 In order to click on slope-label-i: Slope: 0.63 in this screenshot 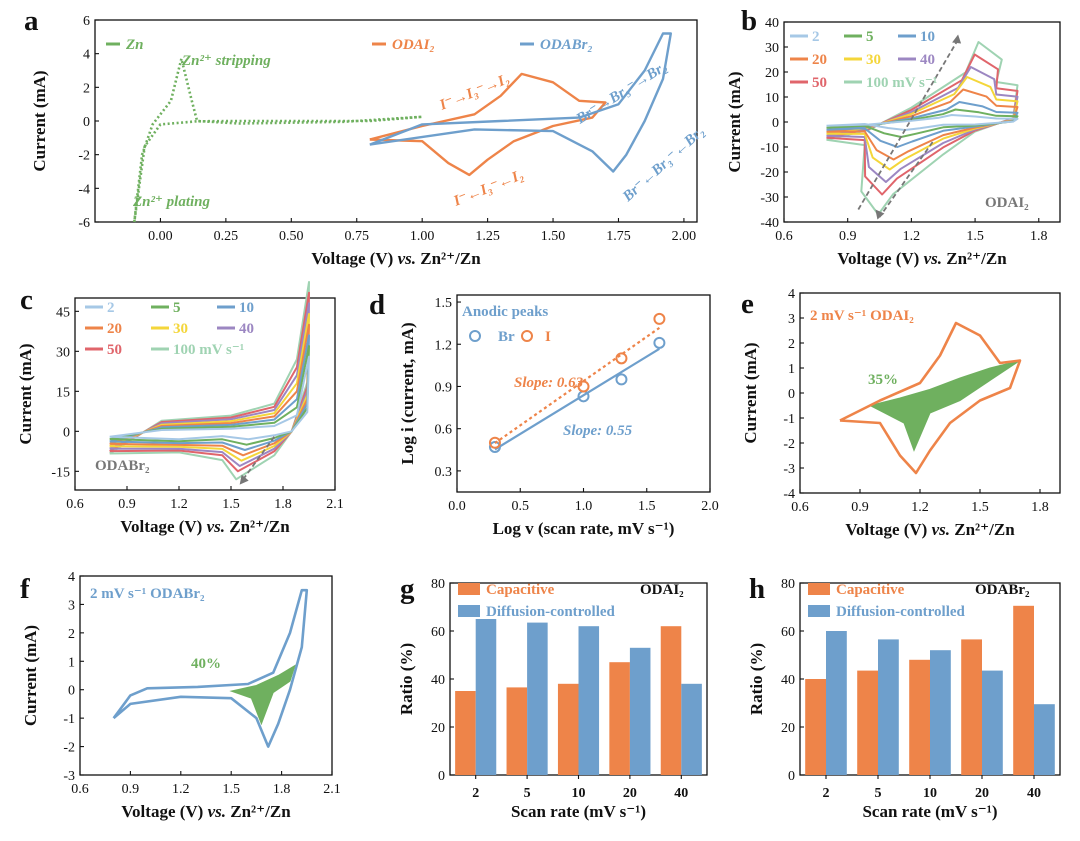, I will do `click(549, 383)`.